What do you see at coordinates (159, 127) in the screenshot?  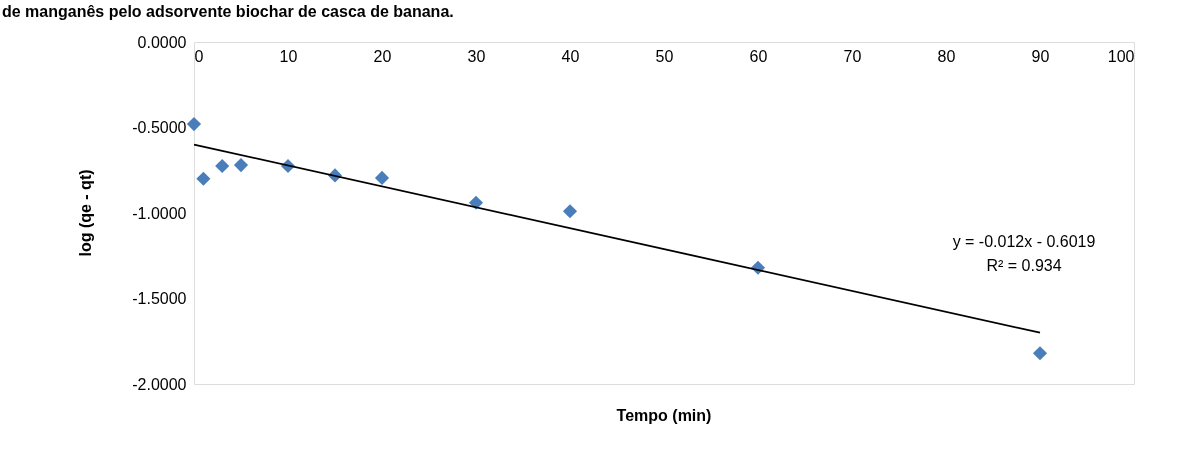 I see `y-tick-label: -0.5000` at bounding box center [159, 127].